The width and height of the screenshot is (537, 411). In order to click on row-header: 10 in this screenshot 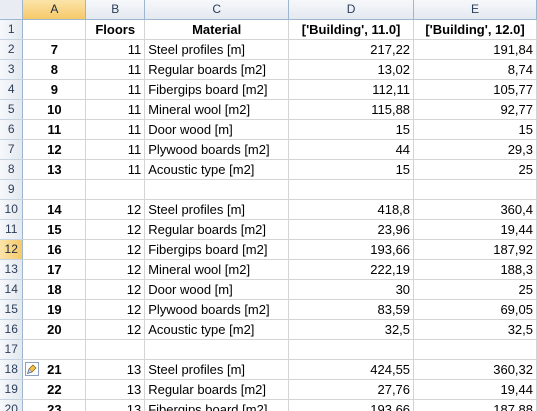, I will do `click(12, 209)`.